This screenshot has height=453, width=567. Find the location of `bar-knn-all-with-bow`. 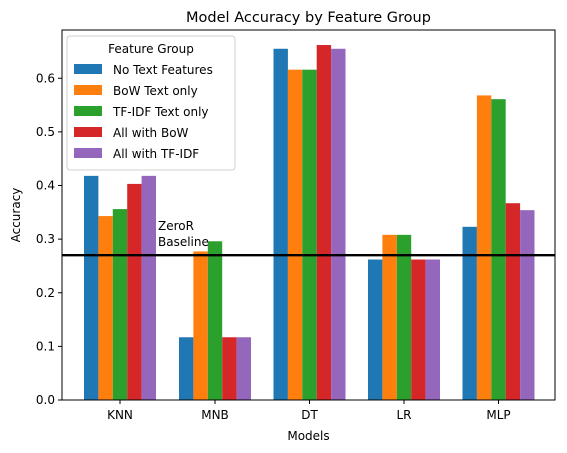

bar-knn-all-with-bow is located at coordinates (134, 291).